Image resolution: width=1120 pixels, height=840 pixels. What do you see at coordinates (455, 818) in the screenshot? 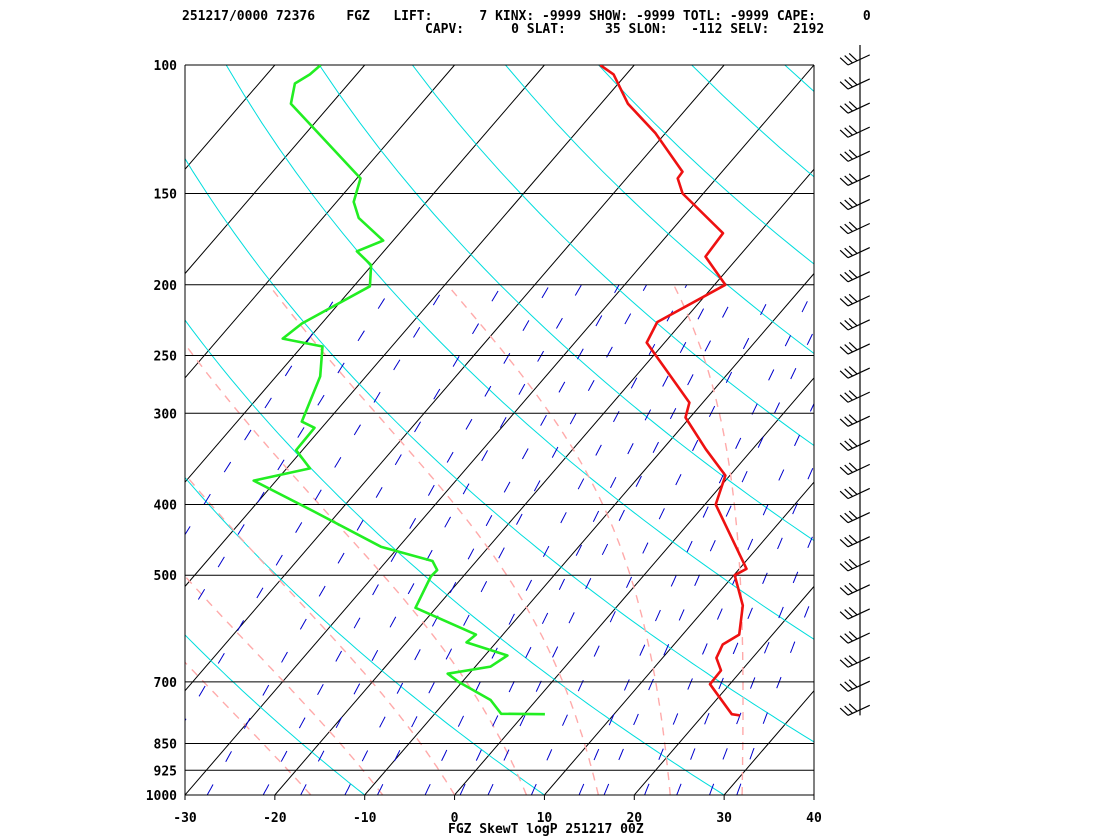
I see `temperature-tick-label: 0` at bounding box center [455, 818].